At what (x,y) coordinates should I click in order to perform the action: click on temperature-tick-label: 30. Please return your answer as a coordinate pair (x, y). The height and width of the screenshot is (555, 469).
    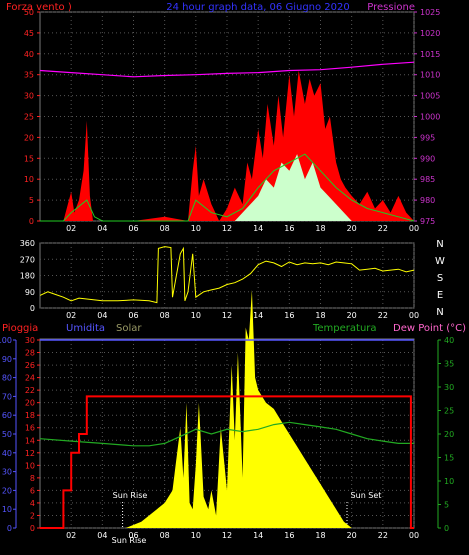
    Looking at the image, I should click on (449, 387).